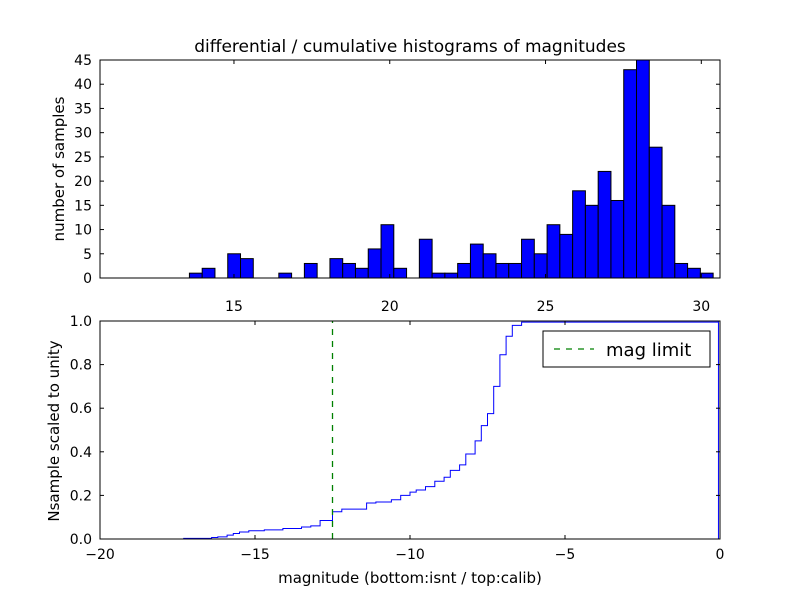 The height and width of the screenshot is (600, 800). I want to click on top-y-tick-label: 20, so click(83, 182).